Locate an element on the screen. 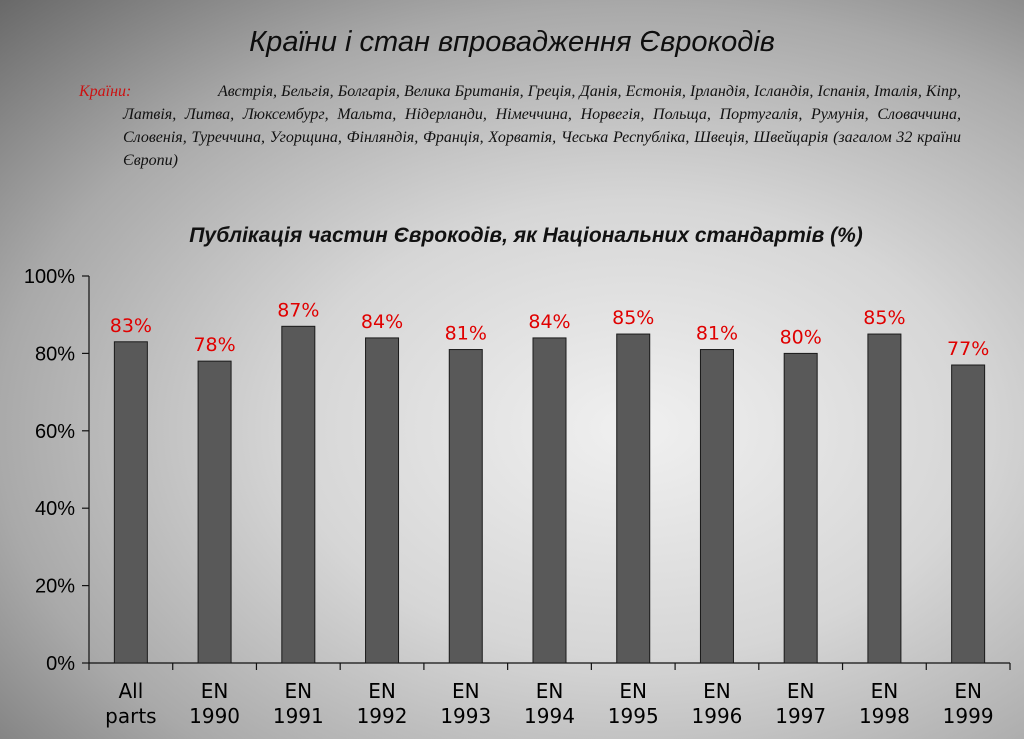 The height and width of the screenshot is (739, 1024). x-tick-label: 1996 is located at coordinates (717, 716).